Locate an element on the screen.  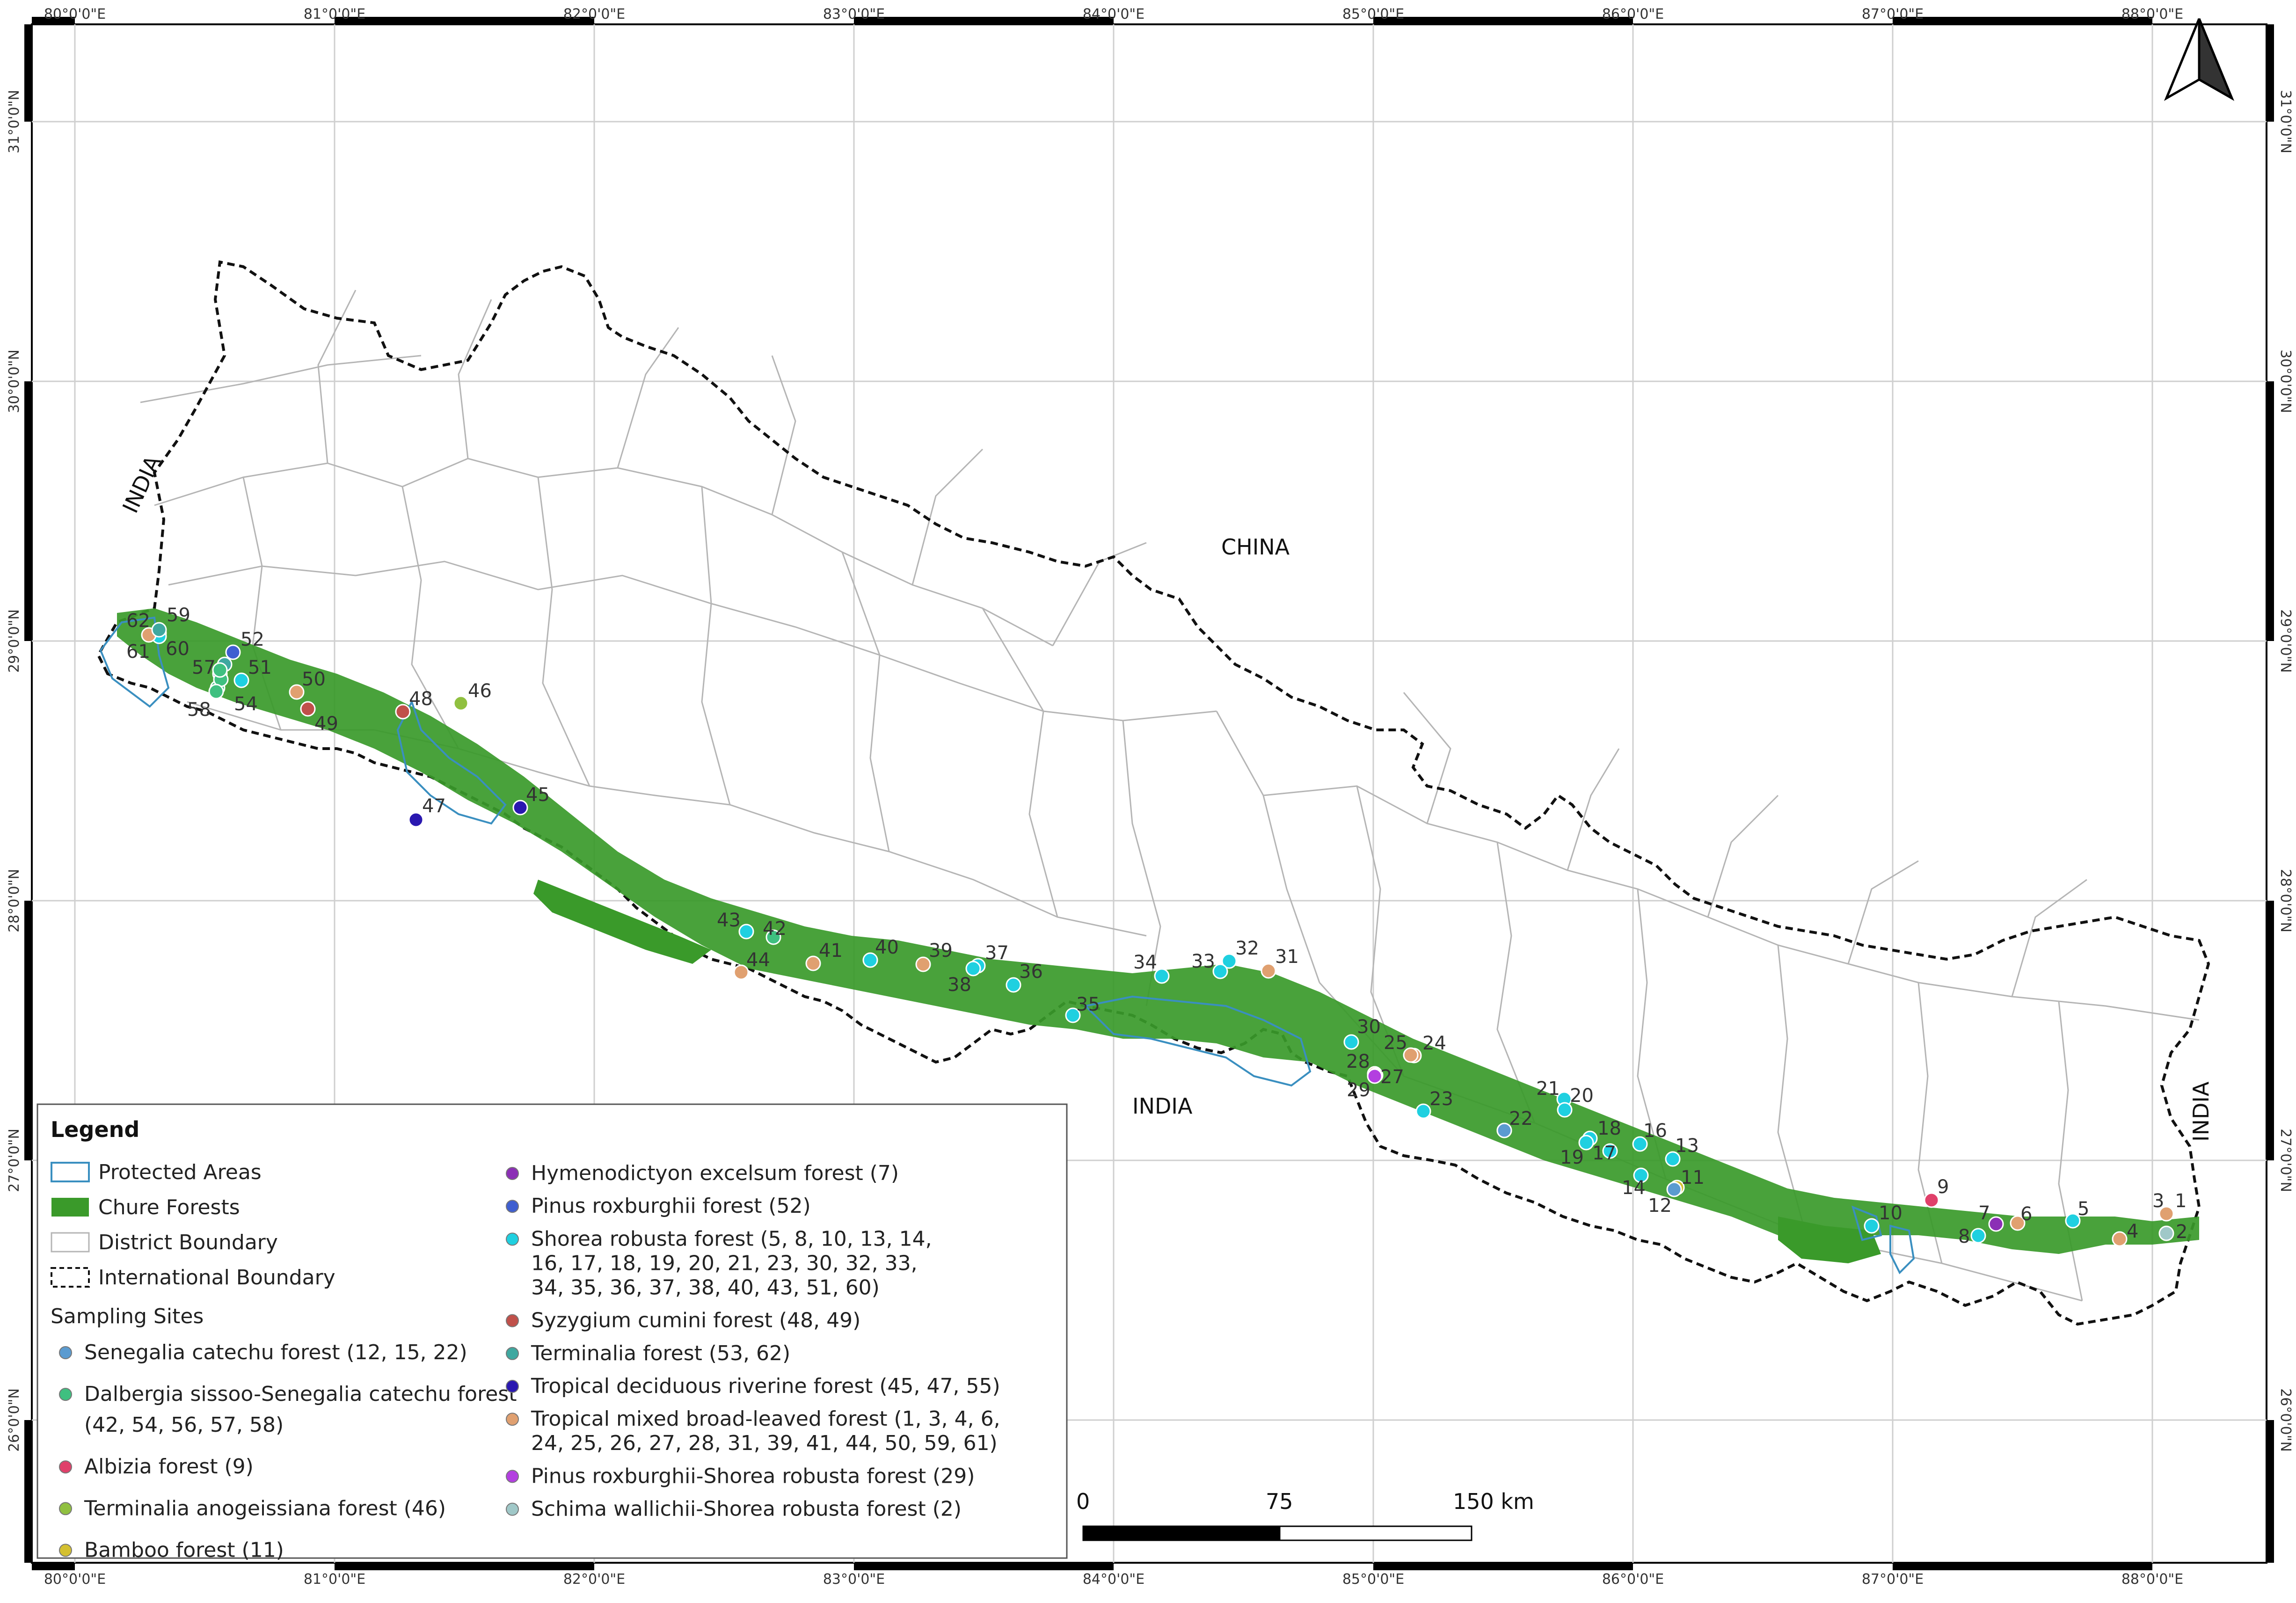
legend-layer-label: International Boundary is located at coordinates (216, 1278).